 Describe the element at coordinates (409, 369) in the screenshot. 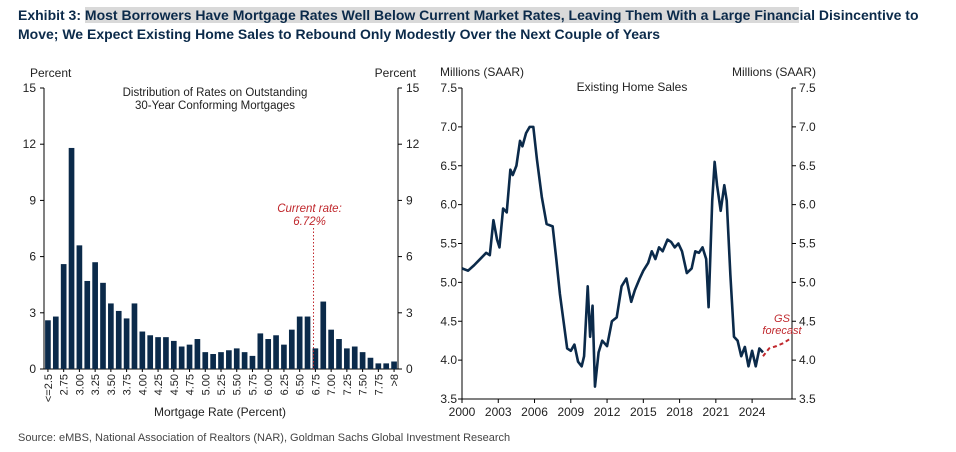

I see `y-tick-label-right: 0` at that location.